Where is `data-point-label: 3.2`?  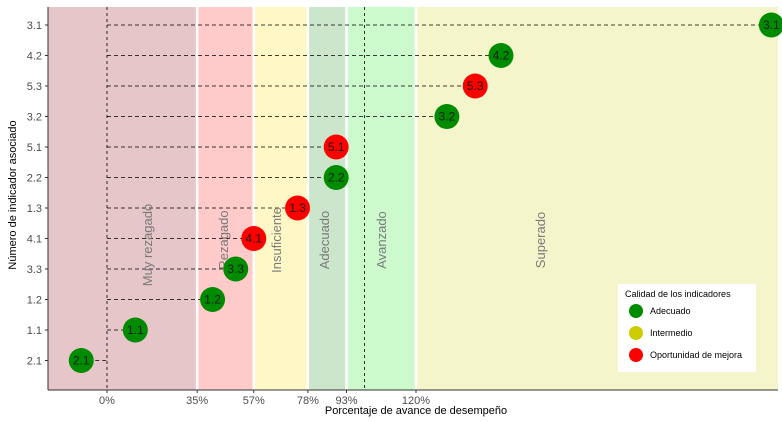 data-point-label: 3.2 is located at coordinates (447, 117).